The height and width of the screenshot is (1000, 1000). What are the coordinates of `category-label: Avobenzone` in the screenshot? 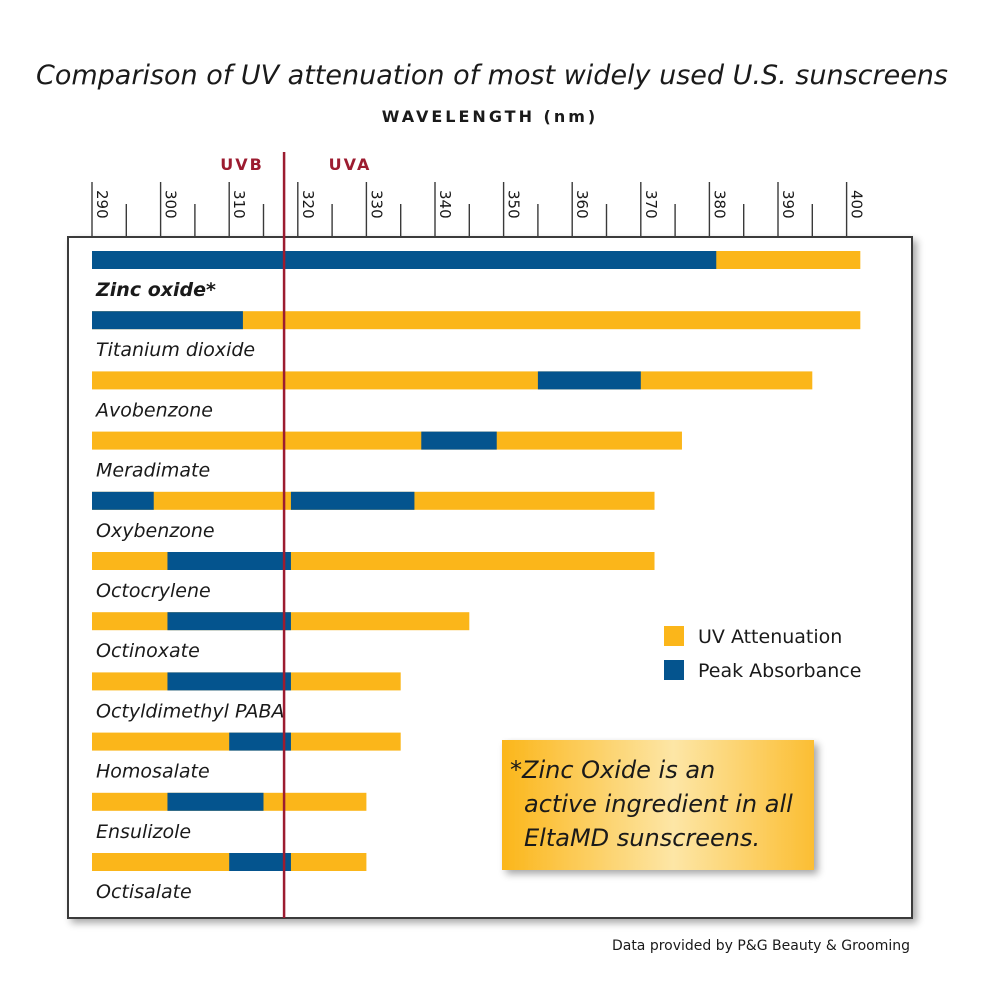 It's located at (153, 410).